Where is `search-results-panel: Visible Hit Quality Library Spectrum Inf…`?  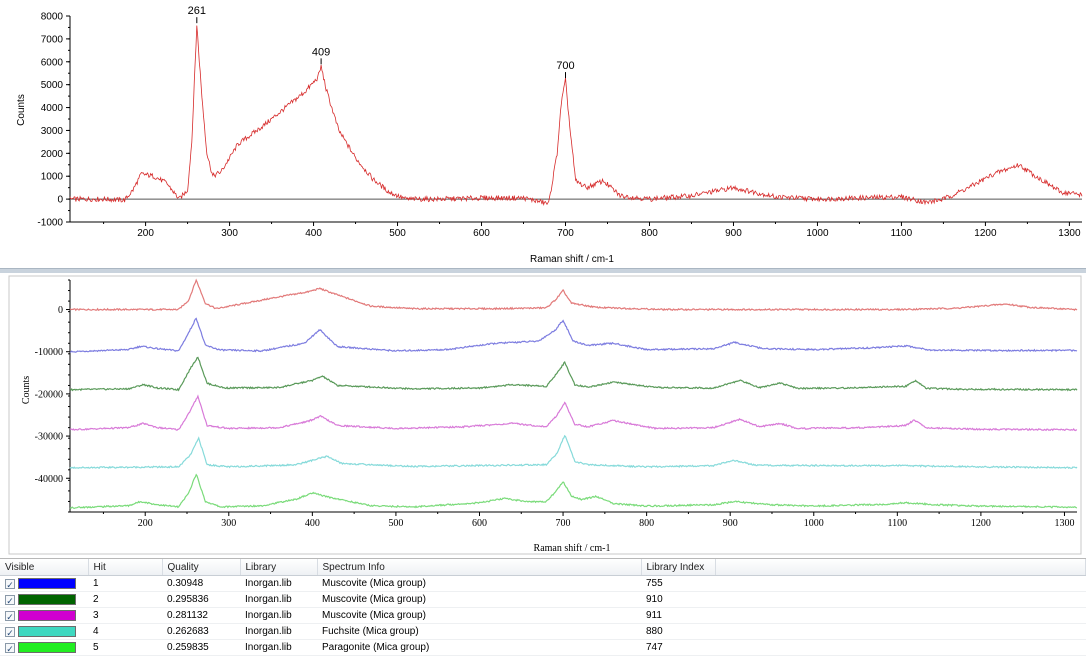 search-results-panel: Visible Hit Quality Library Spectrum Inf… is located at coordinates (543, 607).